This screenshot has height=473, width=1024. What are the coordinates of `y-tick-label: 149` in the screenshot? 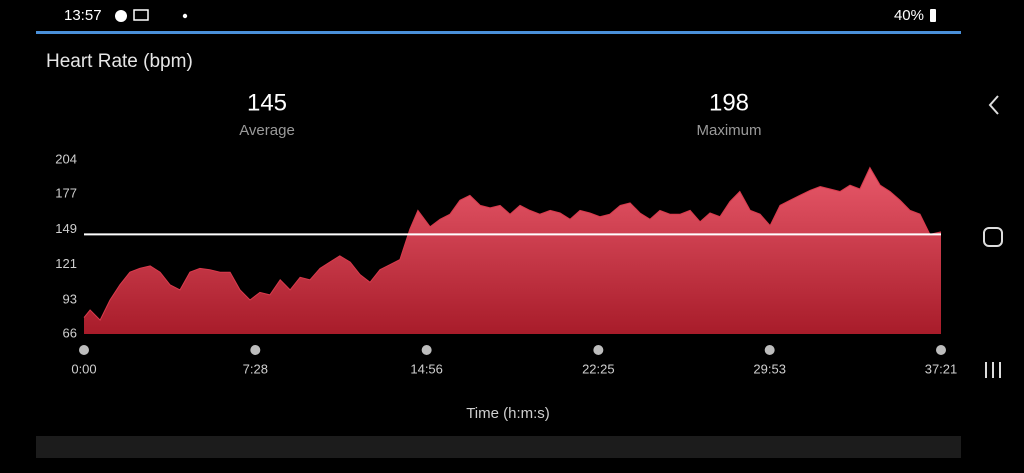 It's located at (66, 228).